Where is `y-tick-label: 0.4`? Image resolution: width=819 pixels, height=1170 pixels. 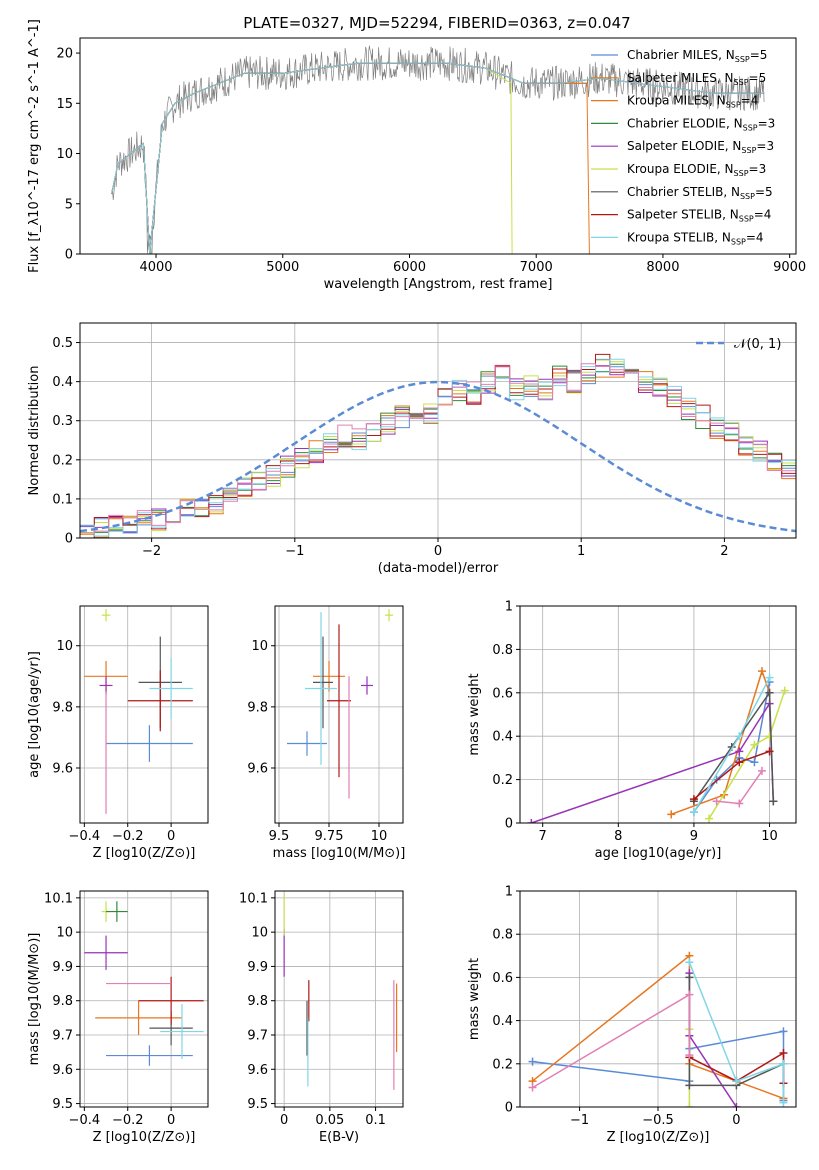
y-tick-label: 0.4 is located at coordinates (502, 1021).